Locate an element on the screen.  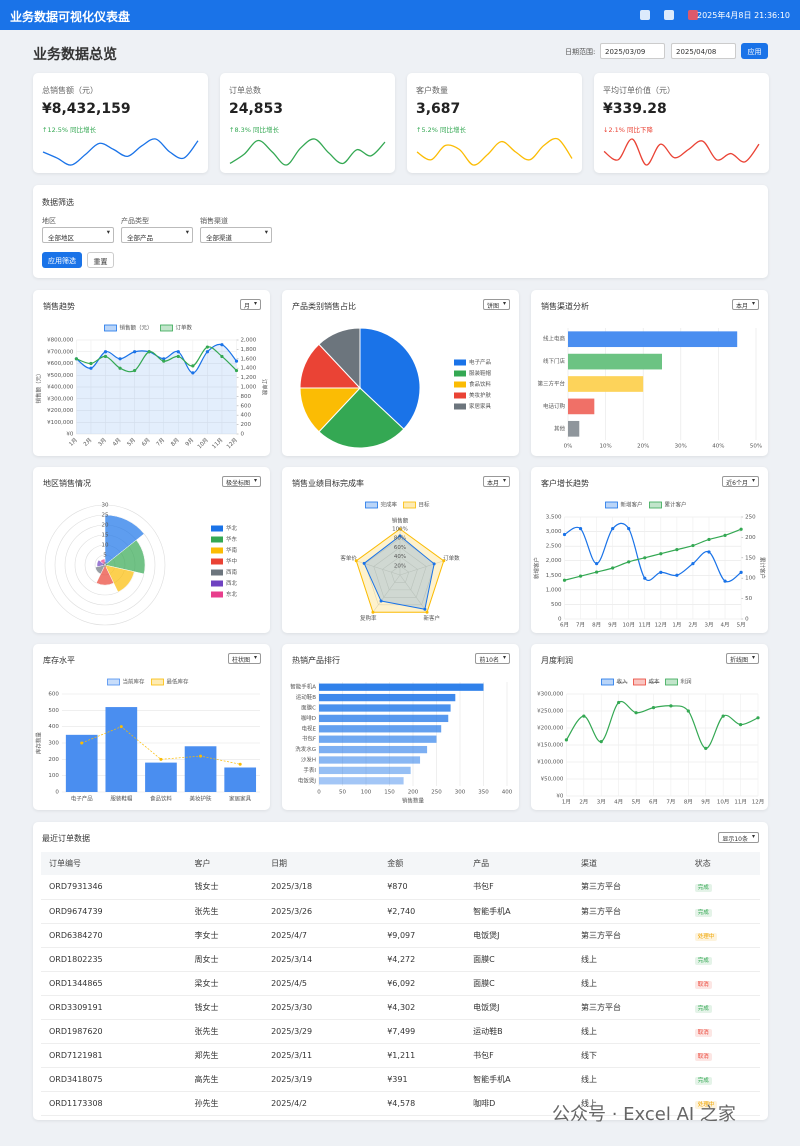
cell: 2025/3/14 is located at coordinates (321, 959).